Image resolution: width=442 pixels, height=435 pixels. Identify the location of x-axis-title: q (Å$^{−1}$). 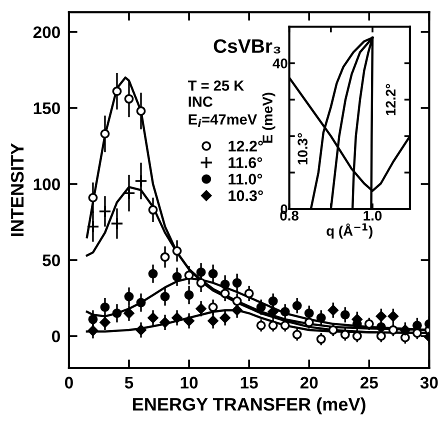
(349, 231).